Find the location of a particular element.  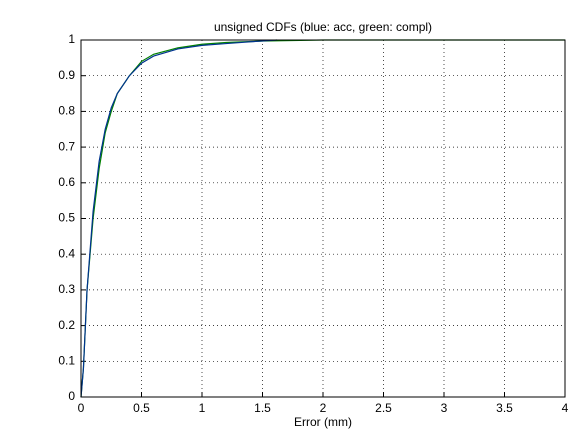

y-tick-label: 0.5 is located at coordinates (66, 218).